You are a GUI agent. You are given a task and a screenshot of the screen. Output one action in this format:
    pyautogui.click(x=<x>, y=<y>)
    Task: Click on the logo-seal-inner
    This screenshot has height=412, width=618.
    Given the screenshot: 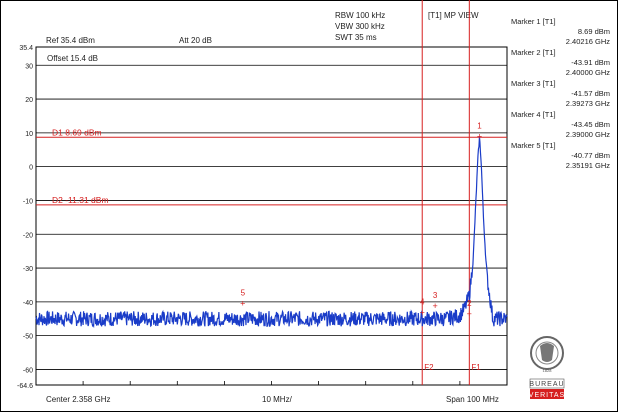 What is the action you would take?
    pyautogui.click(x=547, y=353)
    